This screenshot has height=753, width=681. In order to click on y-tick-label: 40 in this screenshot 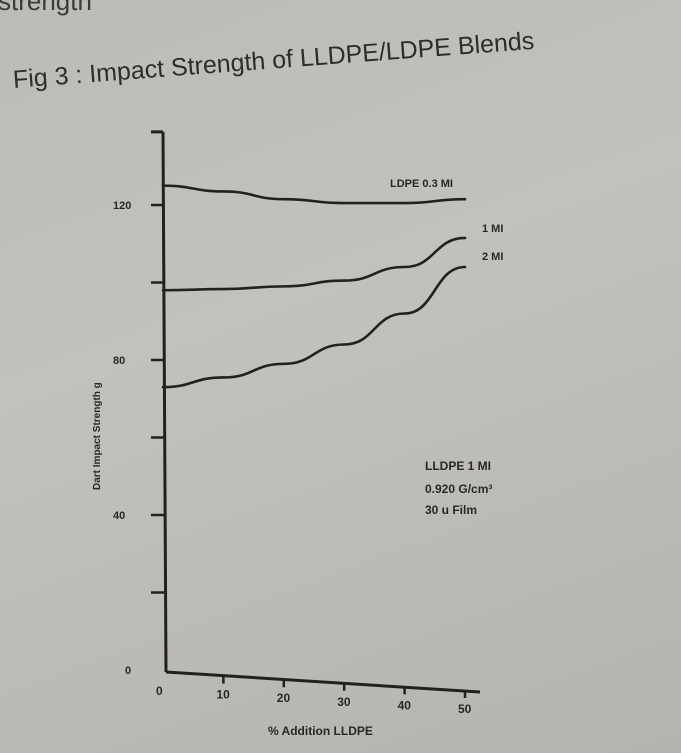, I will do `click(119, 516)`.